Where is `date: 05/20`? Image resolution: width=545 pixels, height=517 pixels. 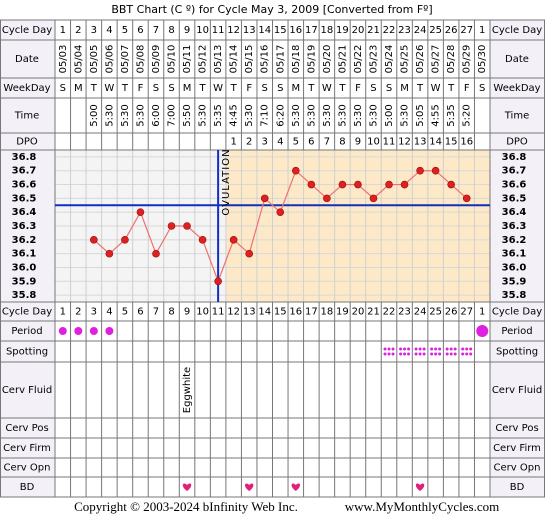
date: 05/20 is located at coordinates (327, 59).